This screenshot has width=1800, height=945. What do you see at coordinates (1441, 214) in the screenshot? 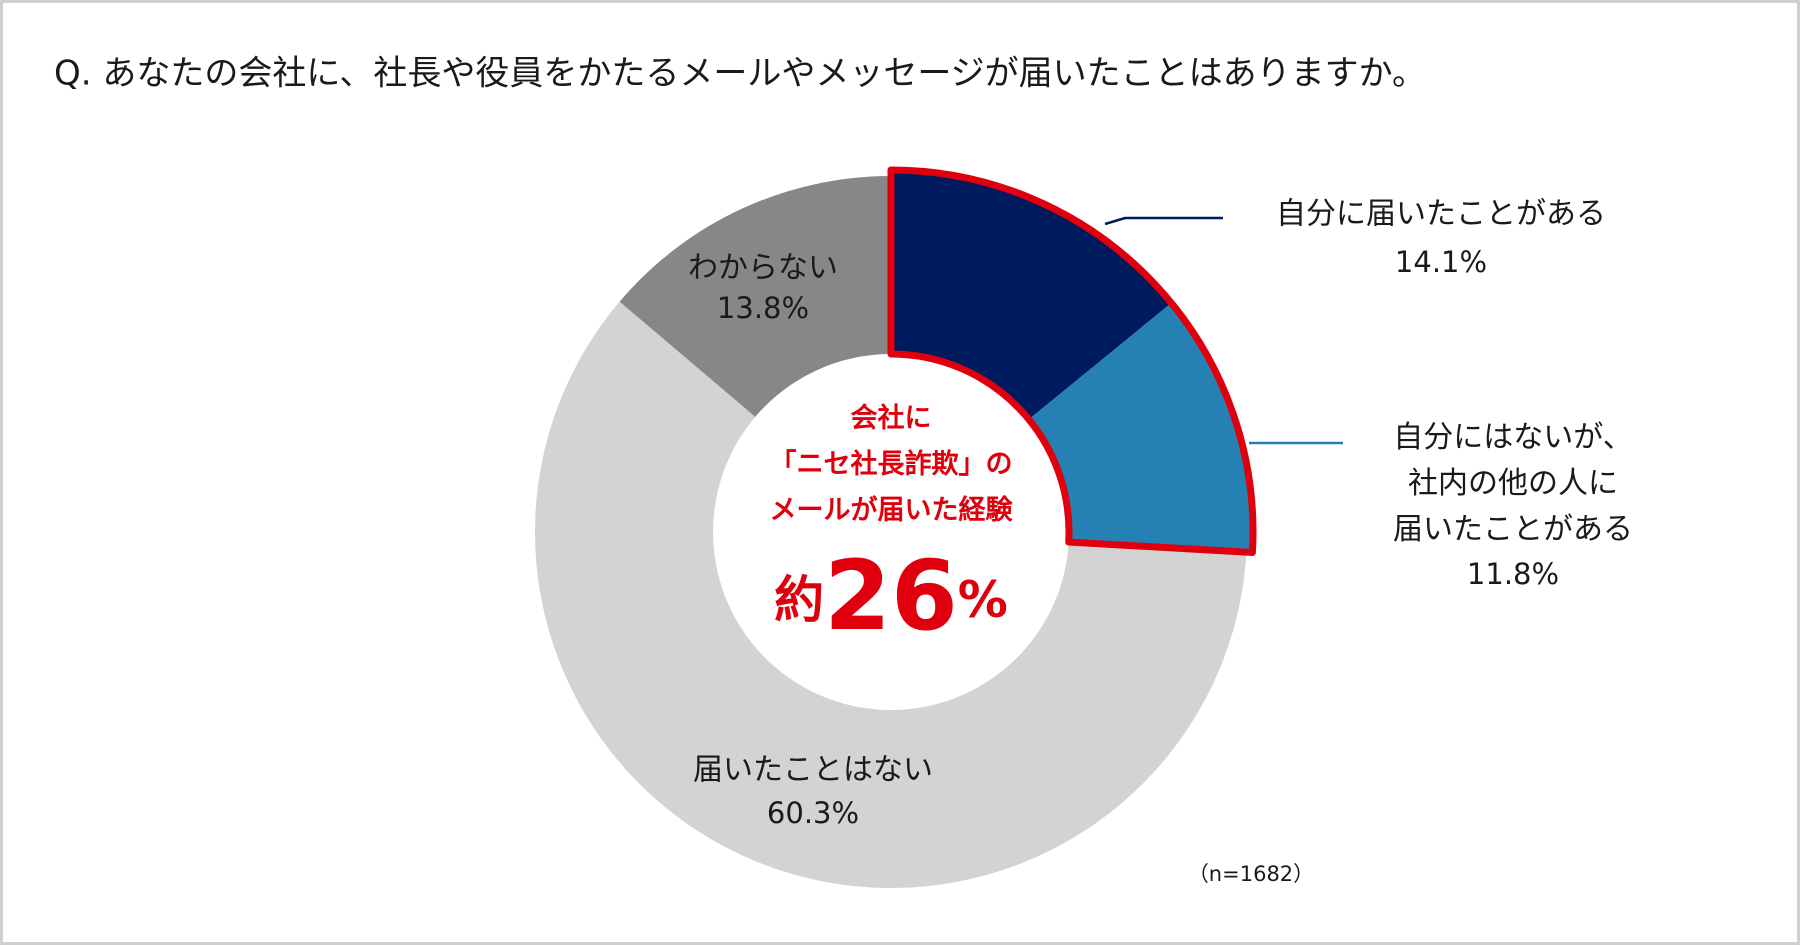
I see `segment-label: 自分に届いたことがある` at bounding box center [1441, 214].